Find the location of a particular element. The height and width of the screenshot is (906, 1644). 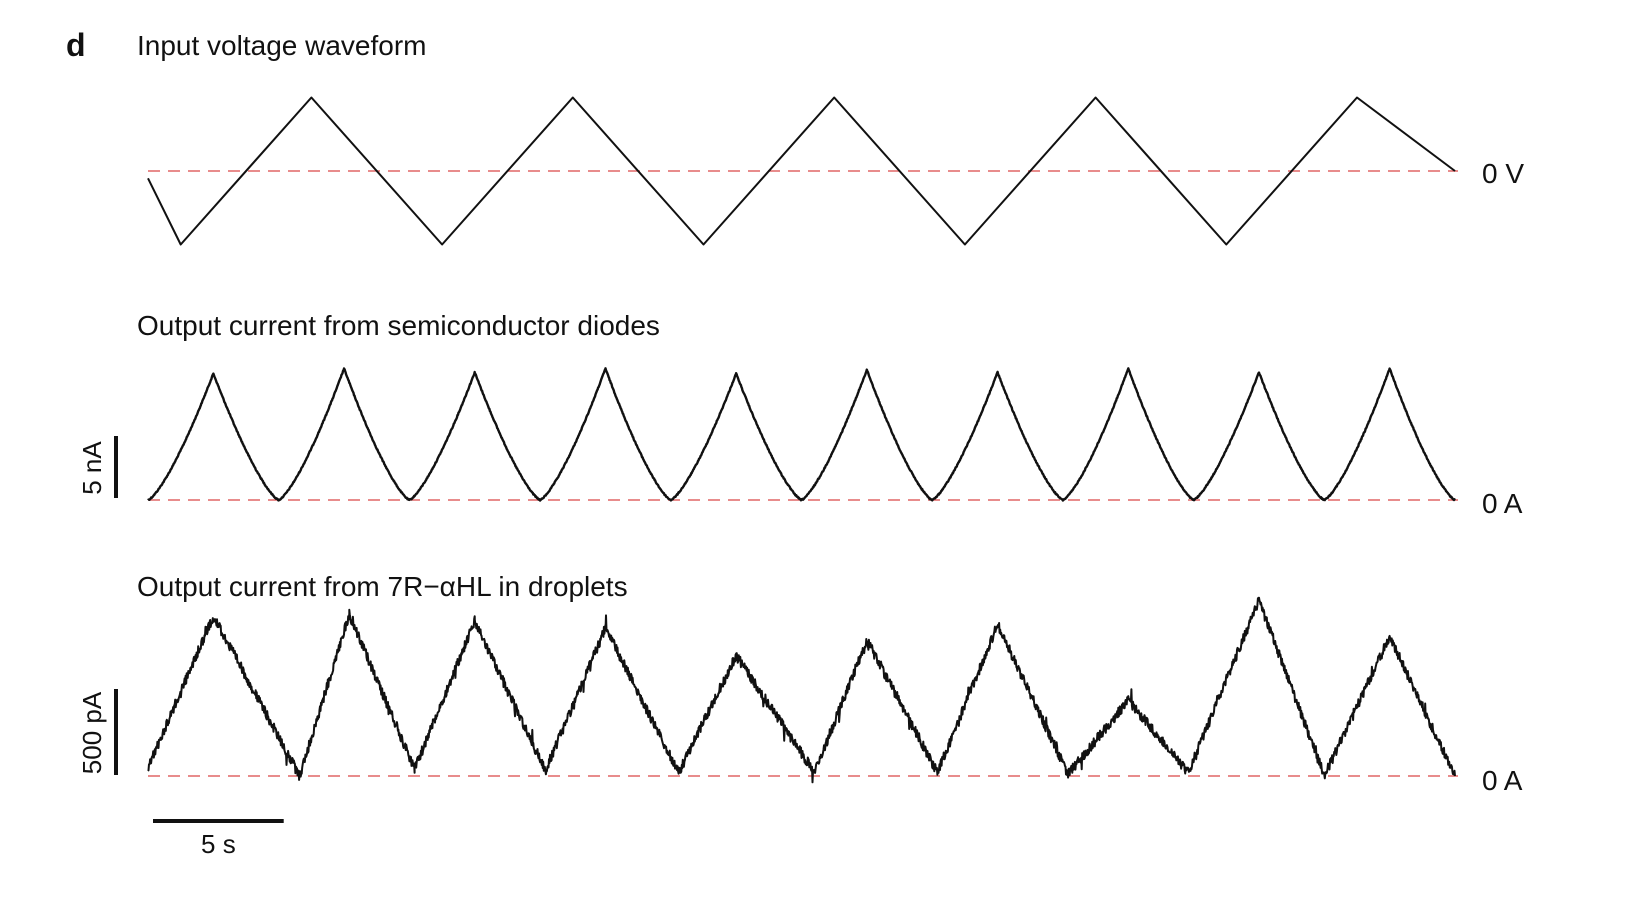

time-scalebar-label: 5 s is located at coordinates (218, 844).